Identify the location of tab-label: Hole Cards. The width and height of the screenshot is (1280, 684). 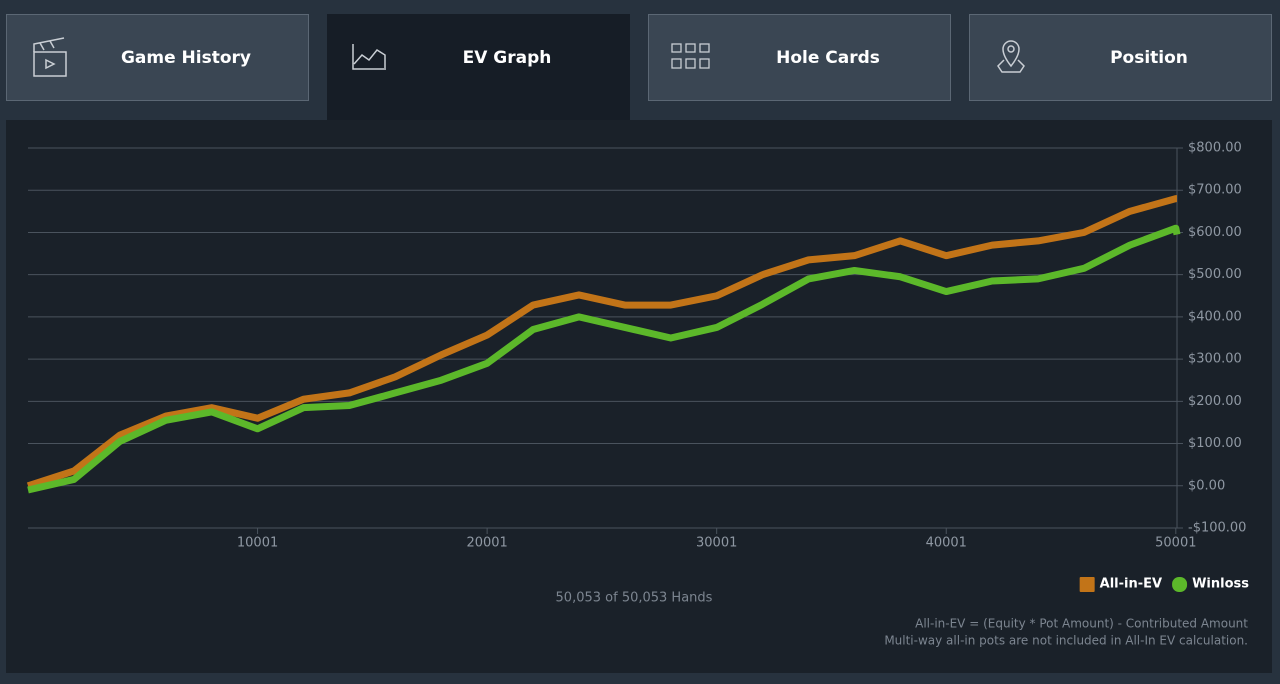
(828, 58).